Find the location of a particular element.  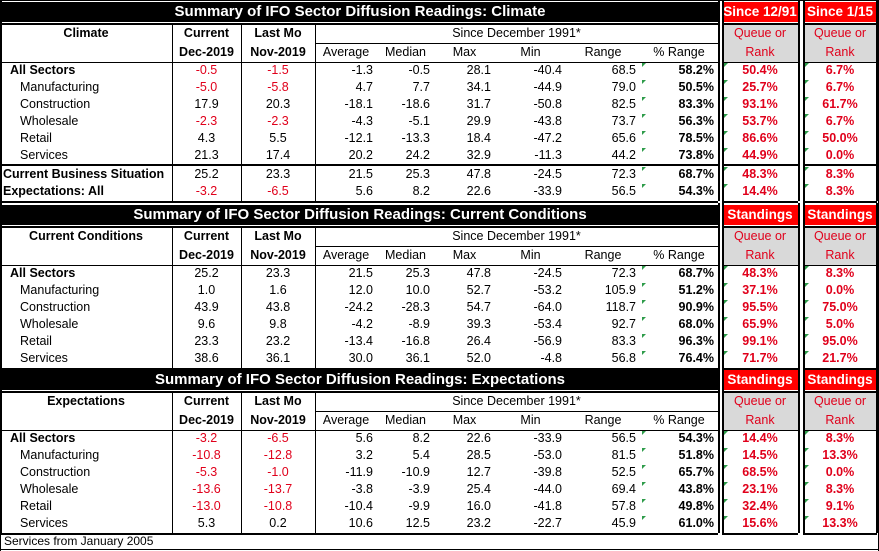

col-min: Min is located at coordinates (530, 52).